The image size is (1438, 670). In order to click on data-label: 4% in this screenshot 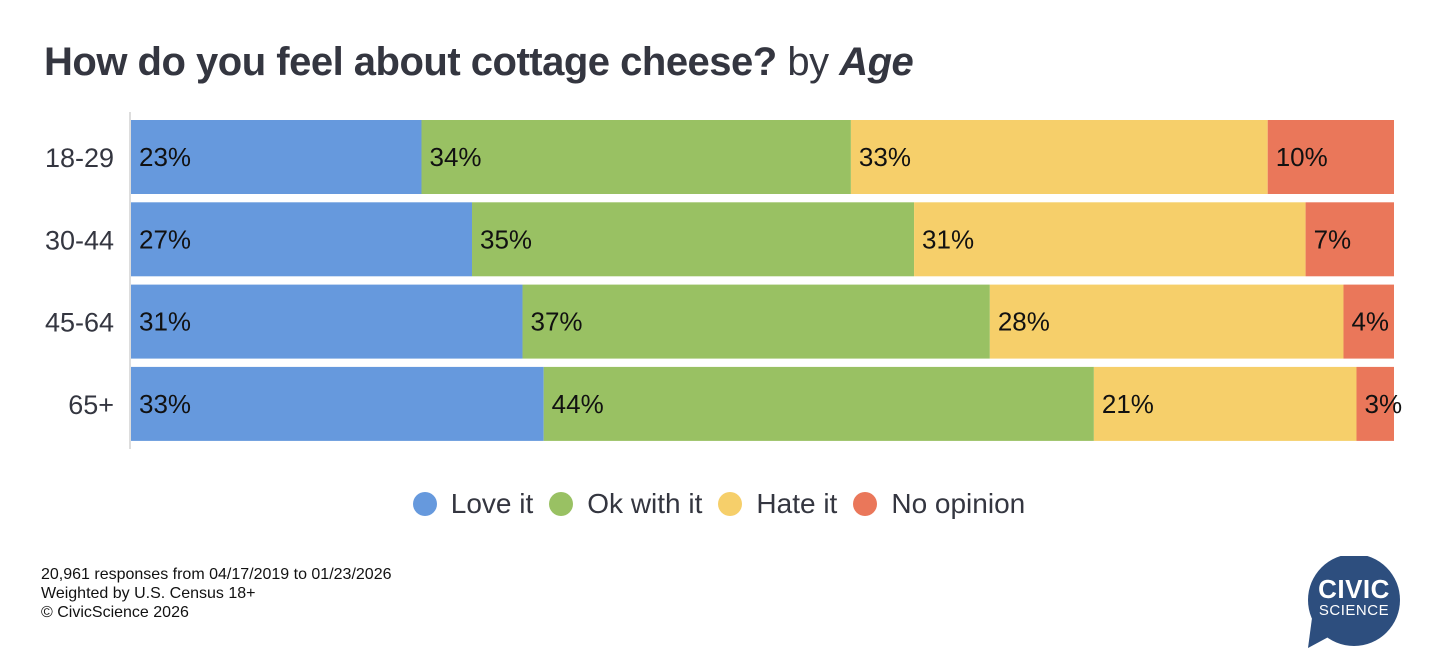, I will do `click(1370, 322)`.